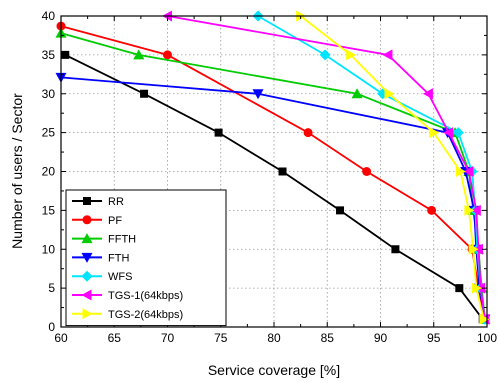 Image resolution: width=499 pixels, height=383 pixels. Describe the element at coordinates (116, 202) in the screenshot. I see `legend-label: RR` at that location.